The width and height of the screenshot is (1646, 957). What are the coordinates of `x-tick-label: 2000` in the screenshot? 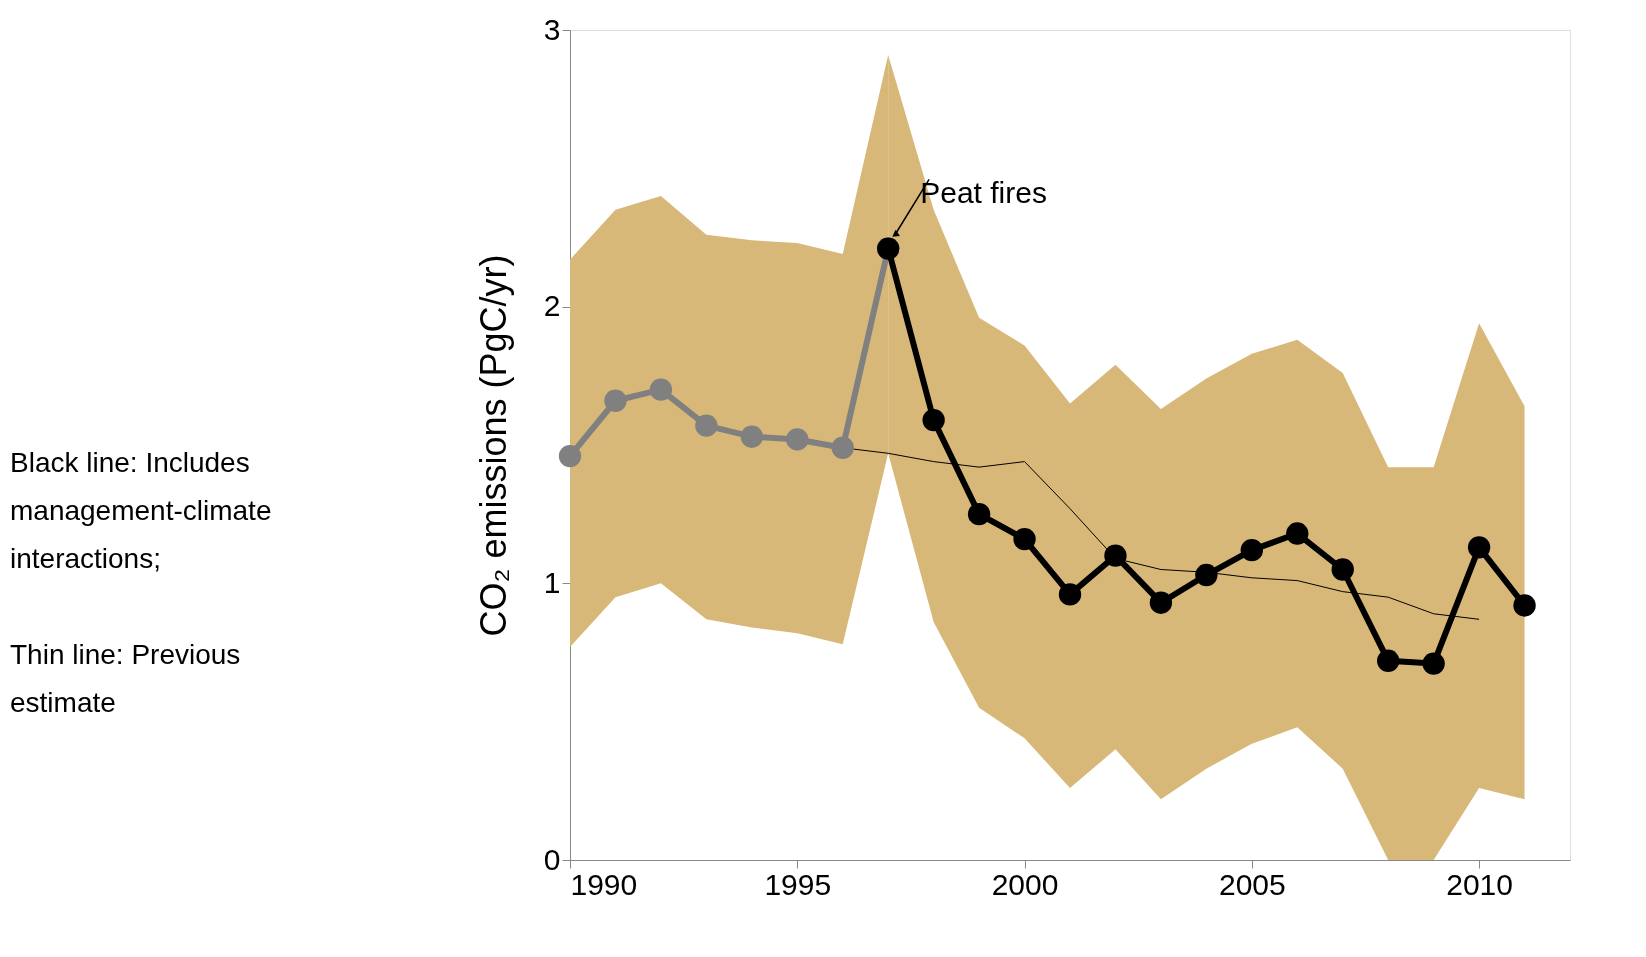 It's located at (1025, 884).